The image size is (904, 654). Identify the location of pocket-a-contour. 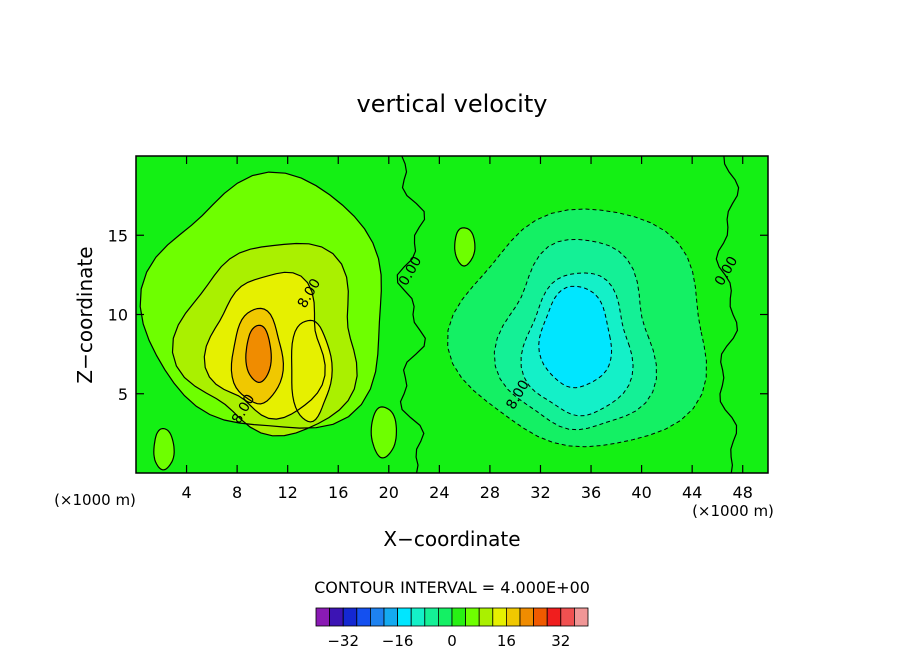
(383, 432).